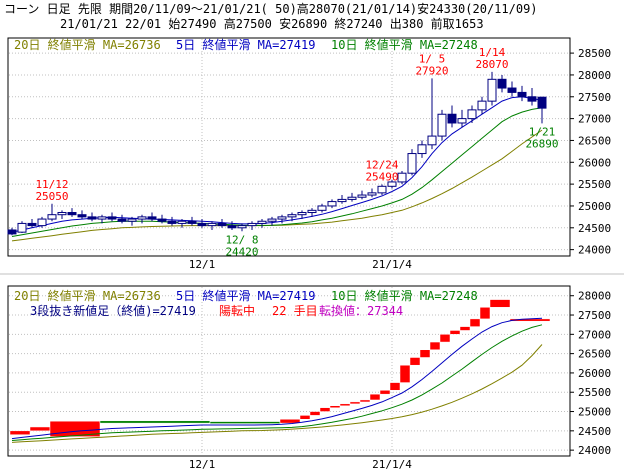  I want to click on bottom-y-tick-label: 28000, so click(594, 296).